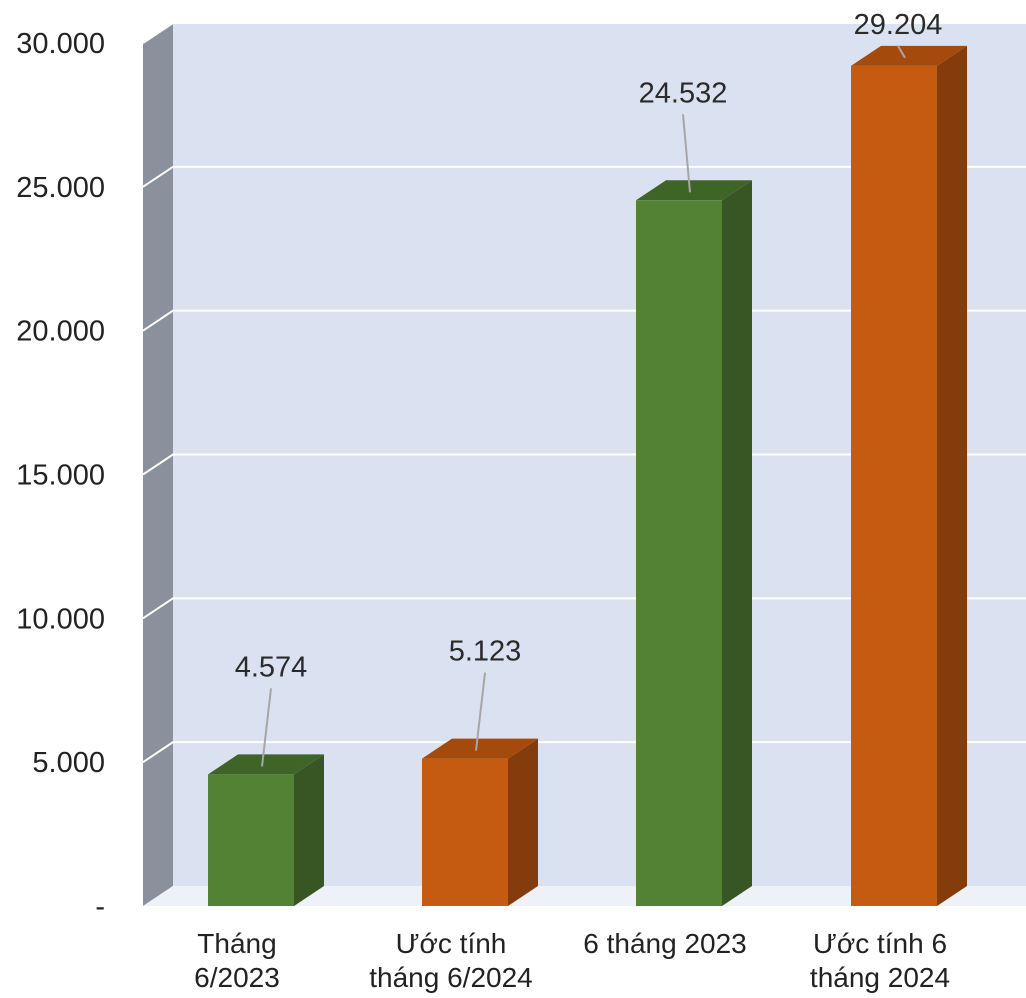 The image size is (1026, 998). I want to click on y-tick-label: 25.000, so click(60, 188).